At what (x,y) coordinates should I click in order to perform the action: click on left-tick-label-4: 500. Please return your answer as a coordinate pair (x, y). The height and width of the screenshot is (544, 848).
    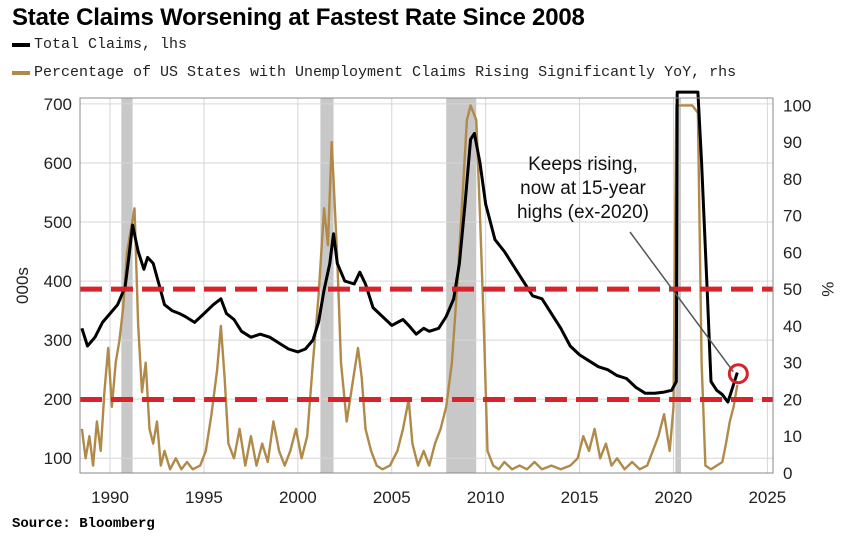
    Looking at the image, I should click on (58, 222).